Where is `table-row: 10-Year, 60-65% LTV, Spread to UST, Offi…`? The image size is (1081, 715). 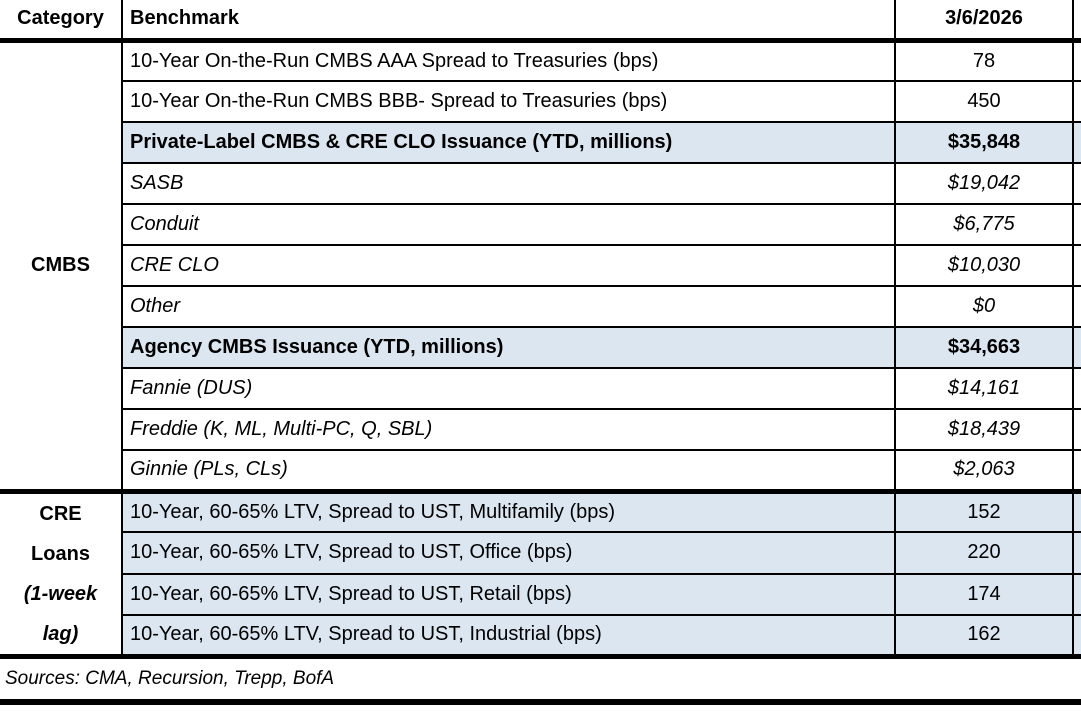
table-row: 10-Year, 60-65% LTV, Spread to UST, Offi… is located at coordinates (540, 553).